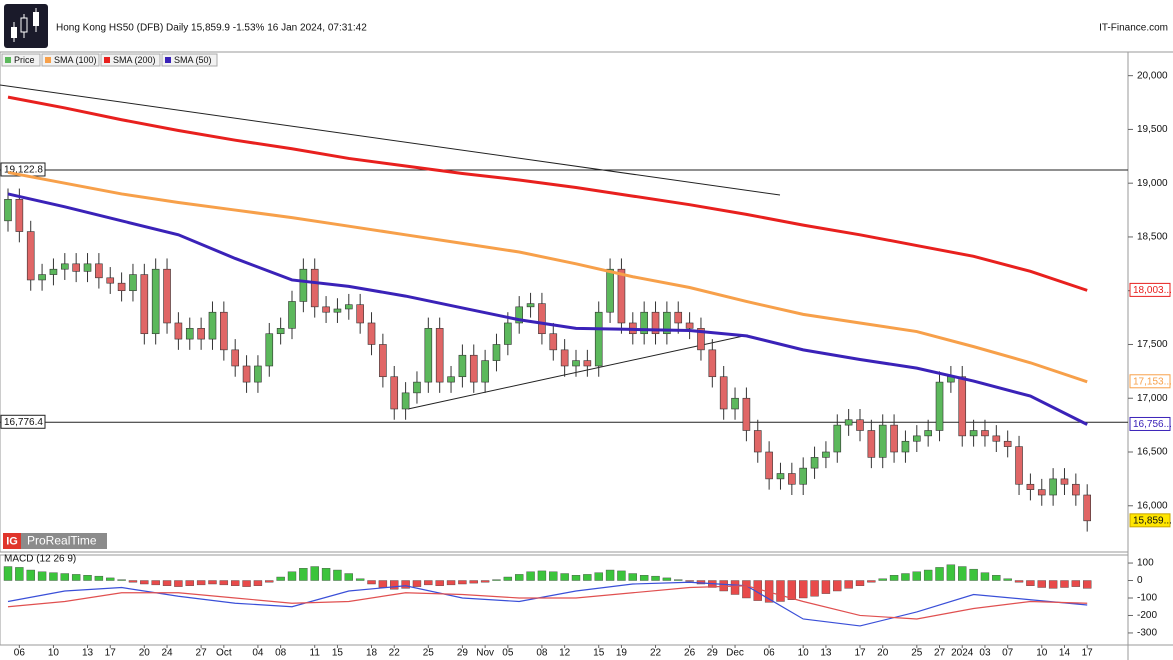 The height and width of the screenshot is (660, 1173). What do you see at coordinates (372, 653) in the screenshot?
I see `x-tick-label: 18` at bounding box center [372, 653].